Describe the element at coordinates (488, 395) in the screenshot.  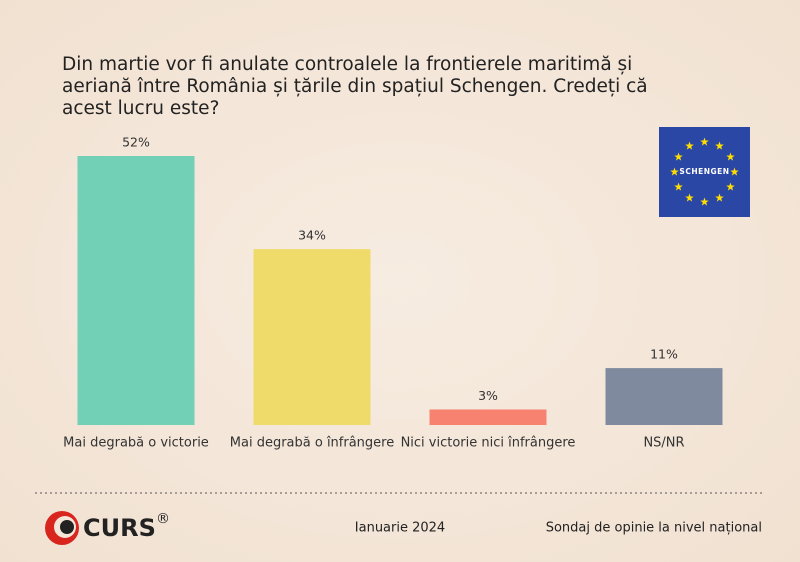
I see `value-label: 3%` at that location.